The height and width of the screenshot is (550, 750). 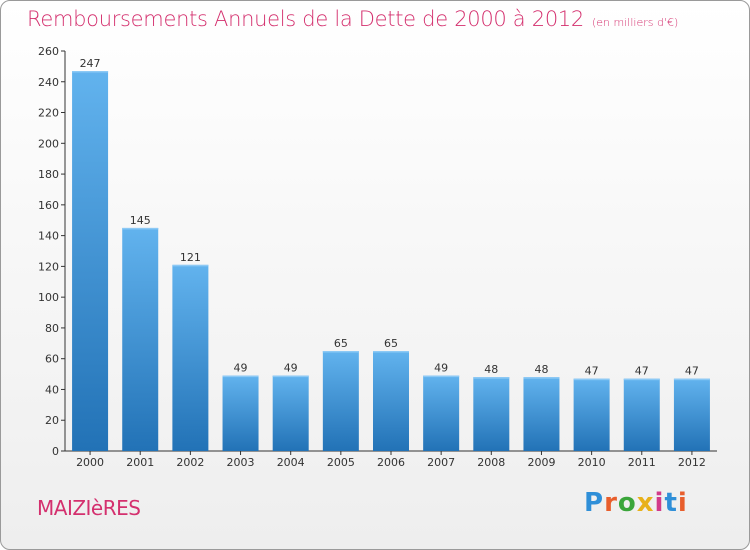 What do you see at coordinates (241, 462) in the screenshot?
I see `x-tick-label: 2003` at bounding box center [241, 462].